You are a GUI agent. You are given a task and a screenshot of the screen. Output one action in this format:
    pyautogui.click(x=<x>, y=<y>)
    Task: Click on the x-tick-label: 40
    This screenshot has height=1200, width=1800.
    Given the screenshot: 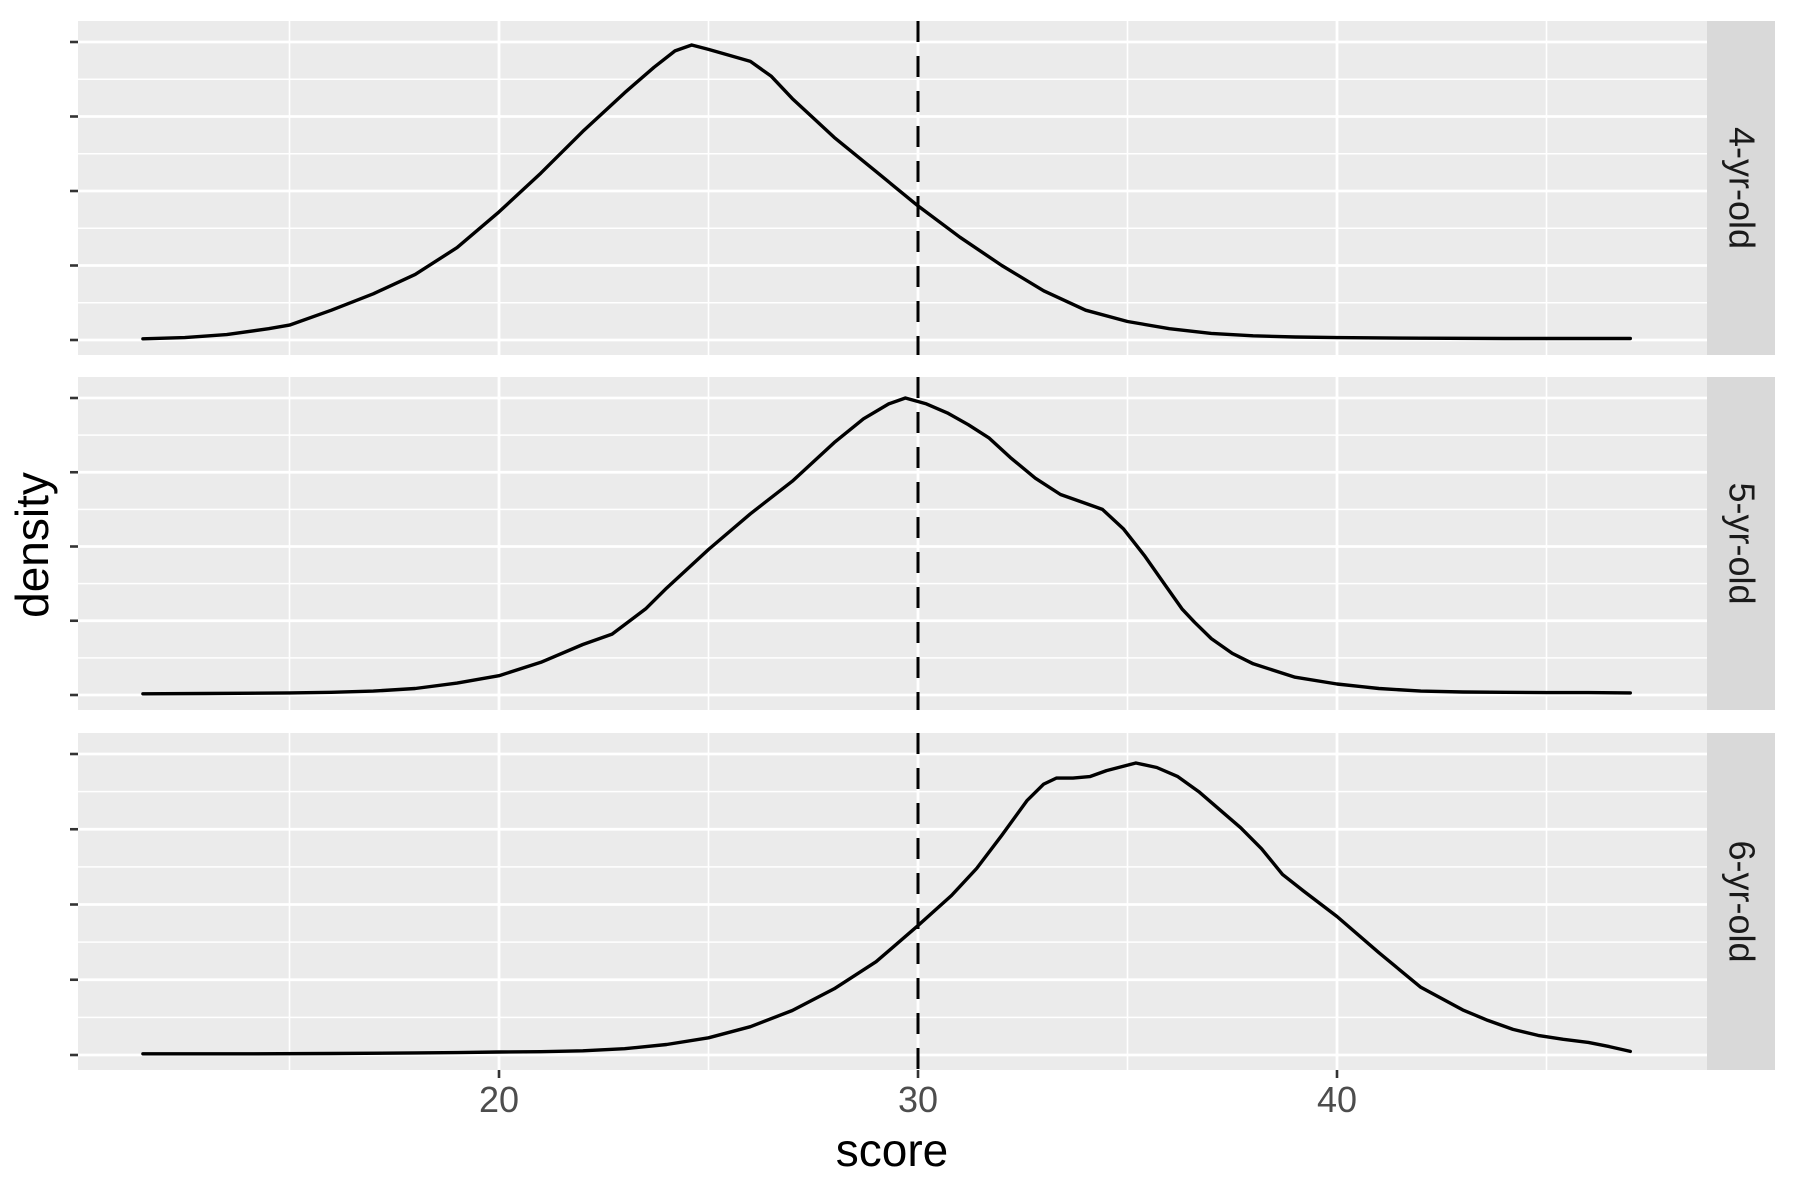 What is the action you would take?
    pyautogui.click(x=1337, y=1099)
    